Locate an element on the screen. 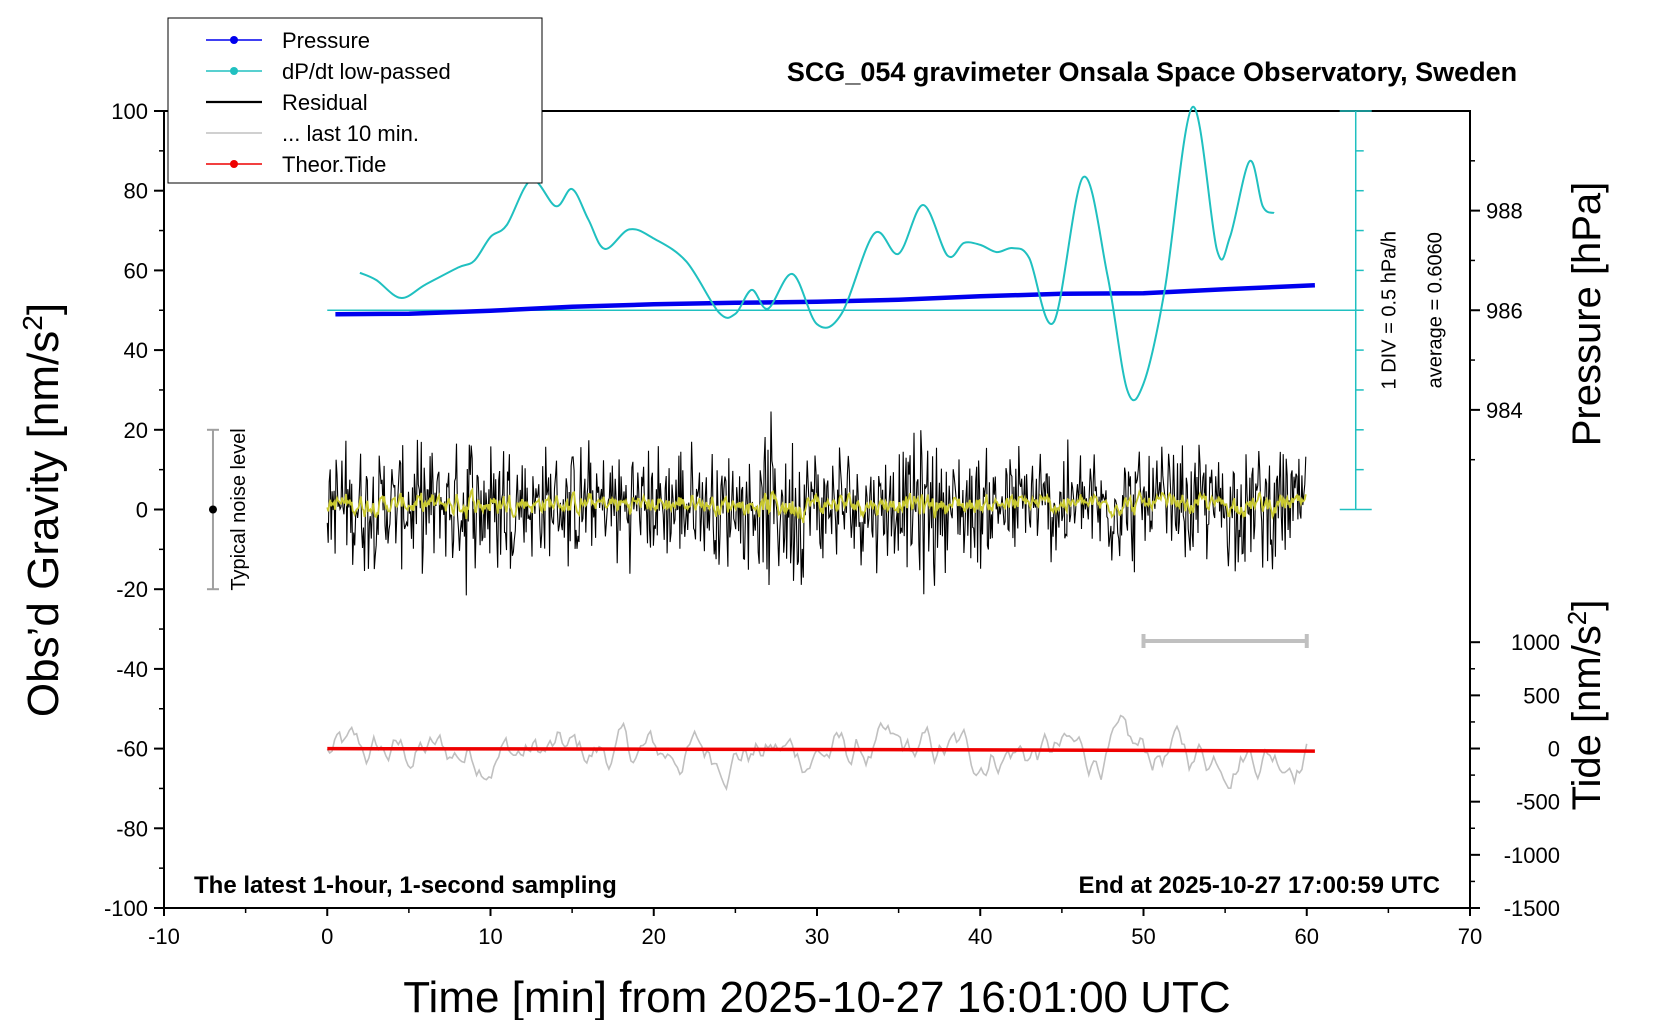 The image size is (1660, 1020). x-tick-label: 20 is located at coordinates (654, 936).